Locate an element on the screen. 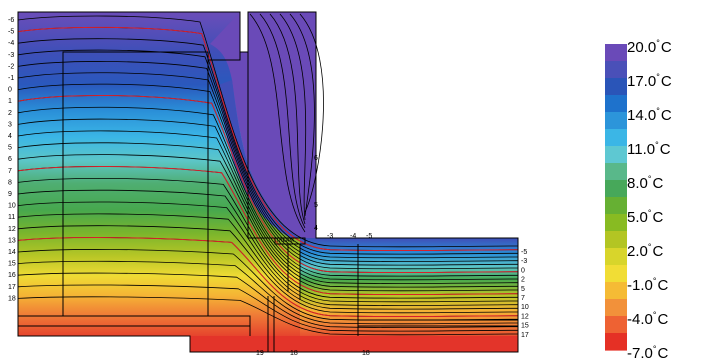  legend-label: -7.0°C is located at coordinates (647, 353).